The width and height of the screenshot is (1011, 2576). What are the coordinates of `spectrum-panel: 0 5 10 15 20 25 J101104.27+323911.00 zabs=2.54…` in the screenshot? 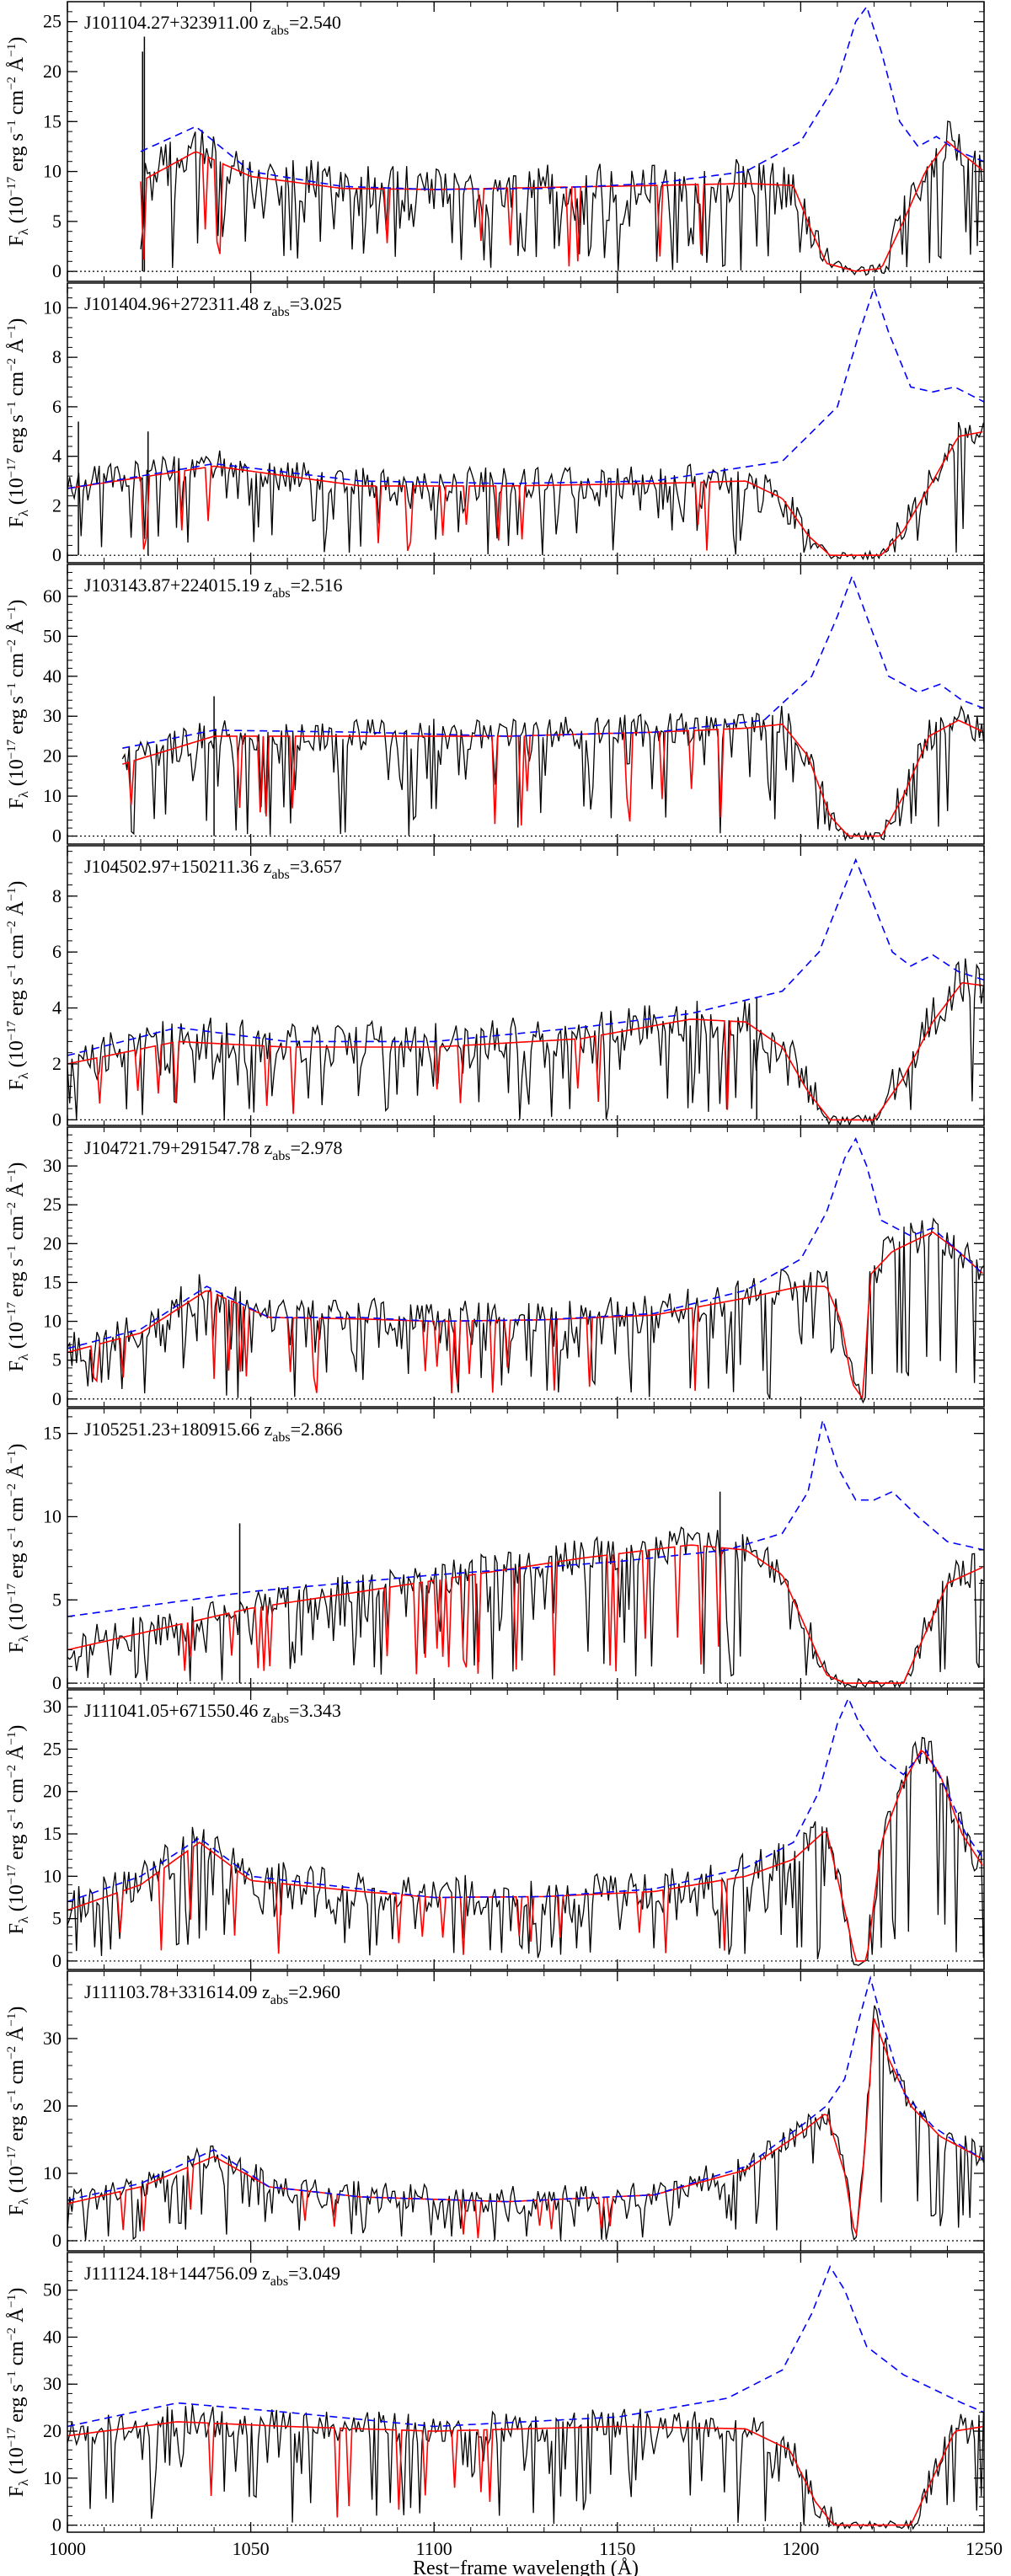 It's located at (495, 141).